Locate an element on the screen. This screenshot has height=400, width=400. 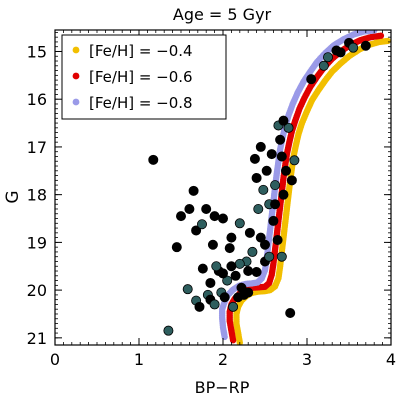
y-axis-label: G is located at coordinates (13, 196).